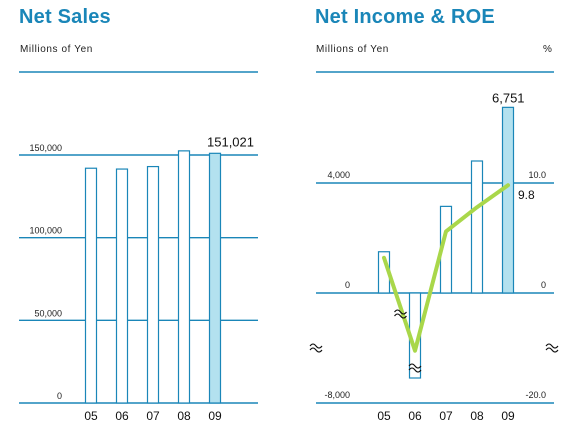 The width and height of the screenshot is (571, 432). What do you see at coordinates (91, 416) in the screenshot?
I see `net-sales-xtick-label: 05` at bounding box center [91, 416].